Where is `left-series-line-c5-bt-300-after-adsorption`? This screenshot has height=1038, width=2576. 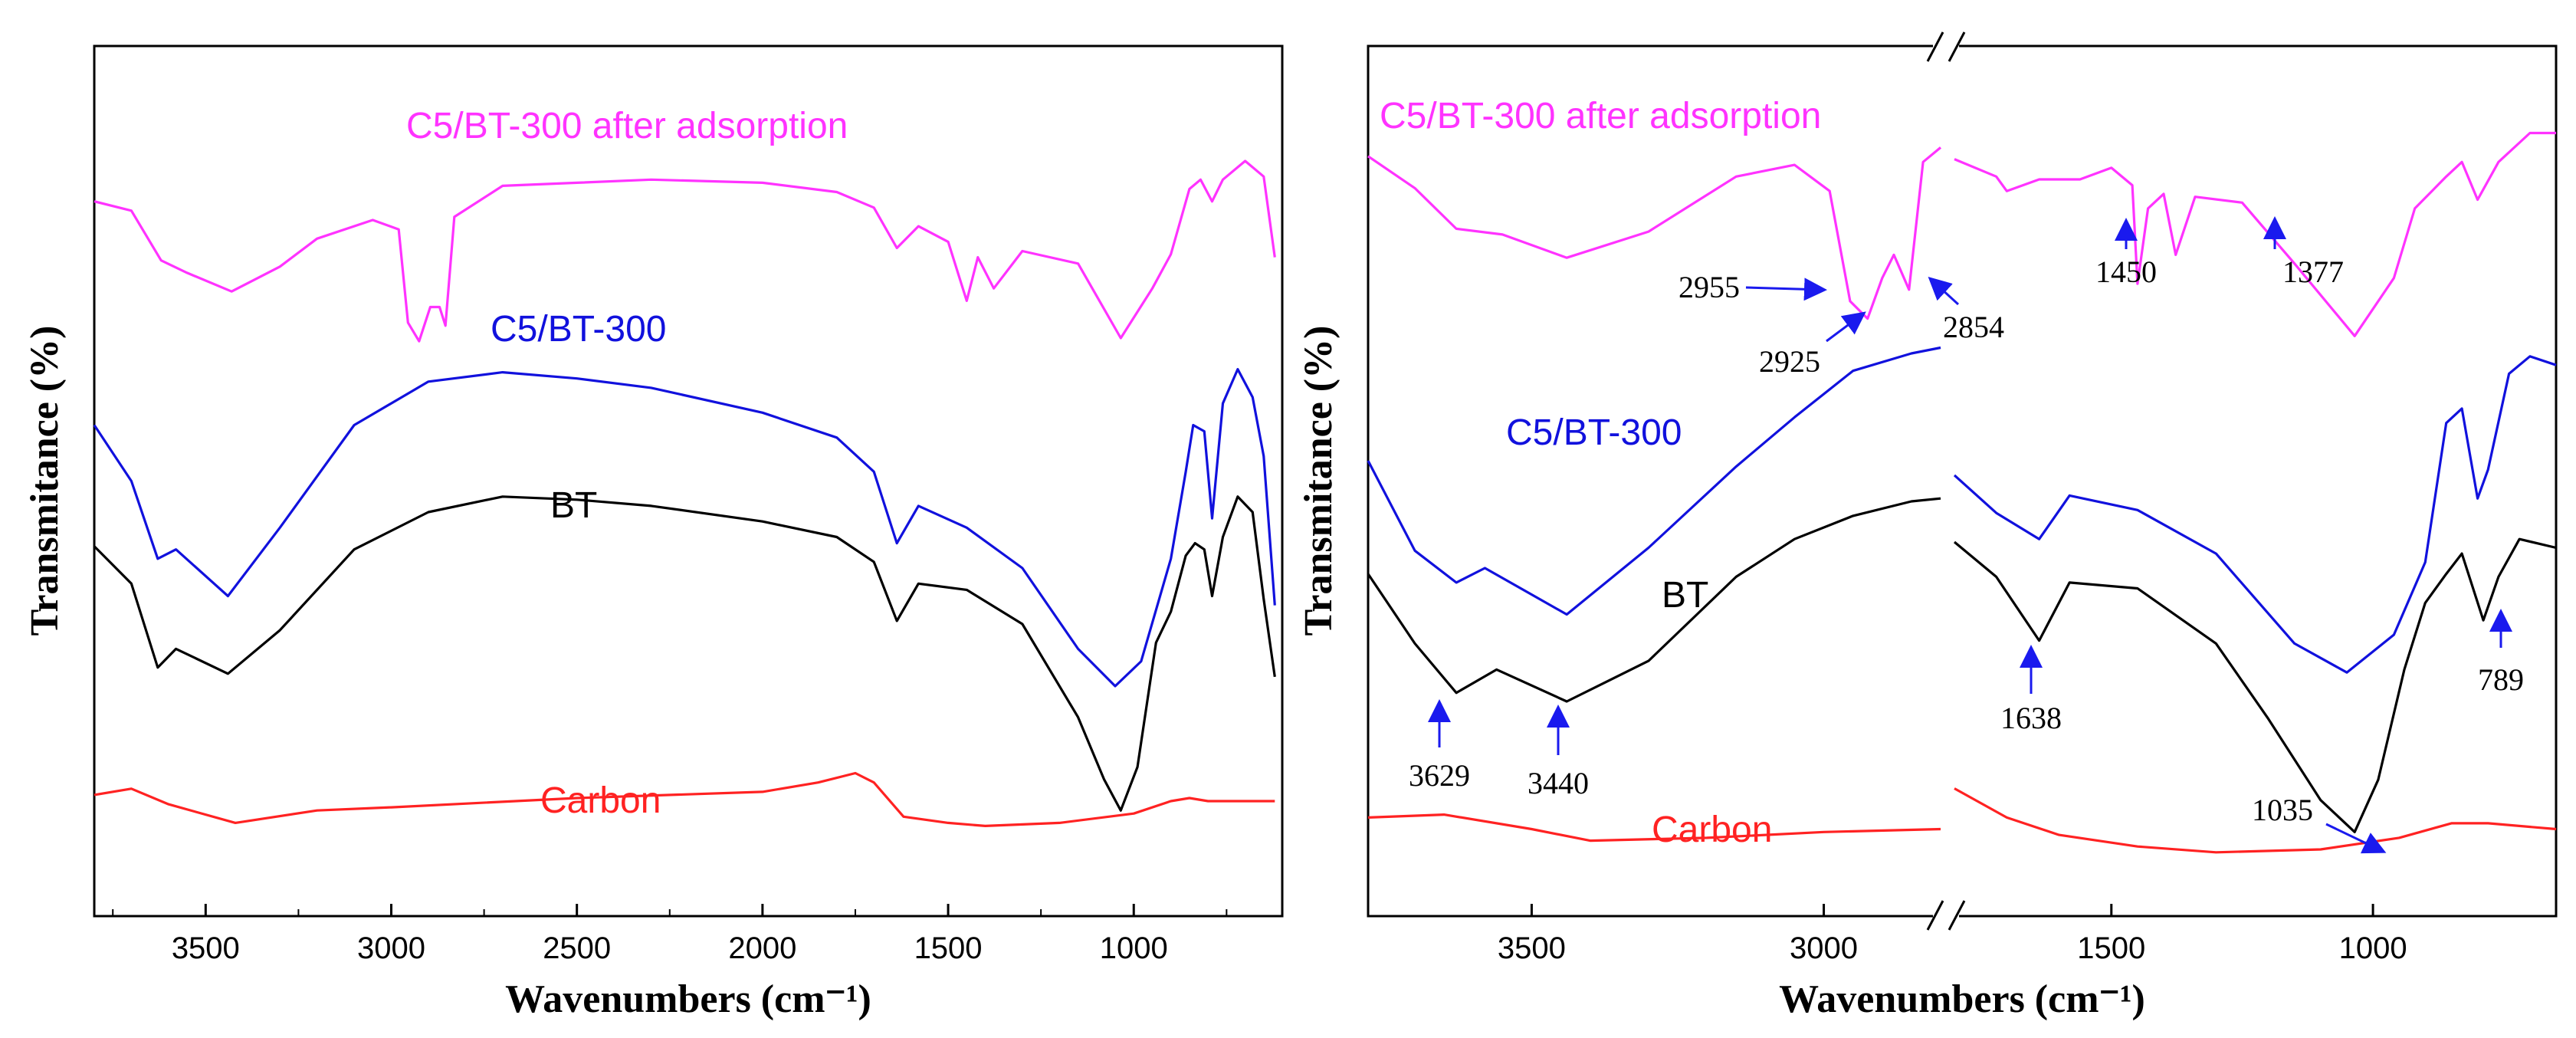
left-series-line-c5-bt-300-after-adsorption is located at coordinates (685, 251).